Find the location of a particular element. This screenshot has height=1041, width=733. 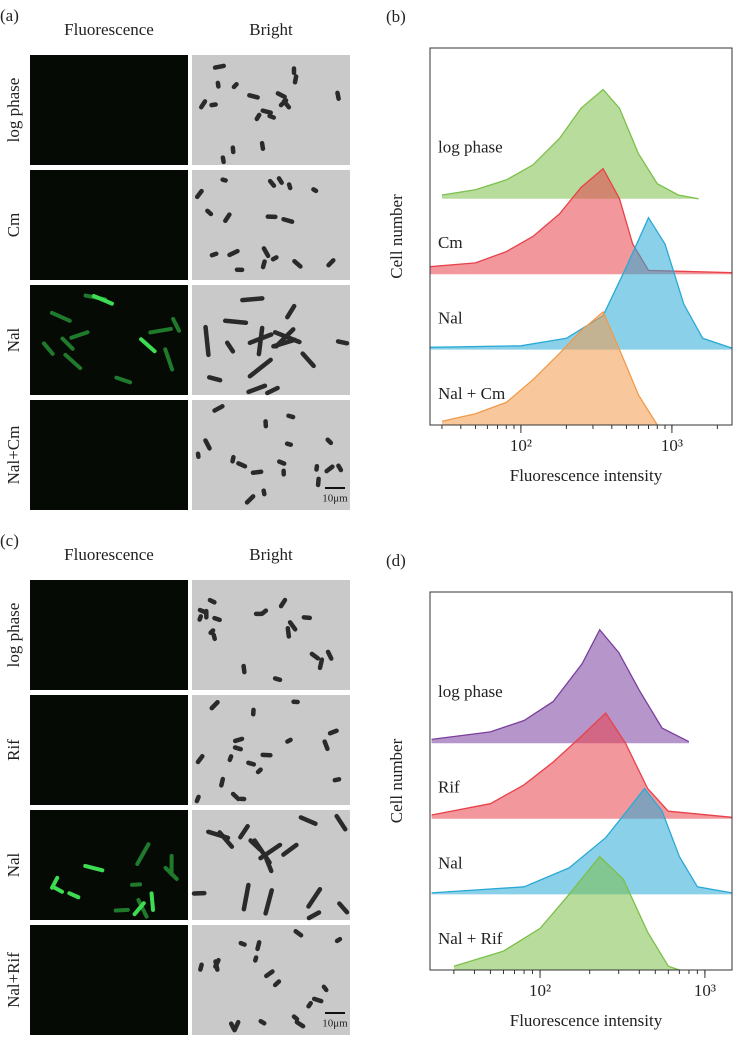

series-label: log phase is located at coordinates (470, 691).